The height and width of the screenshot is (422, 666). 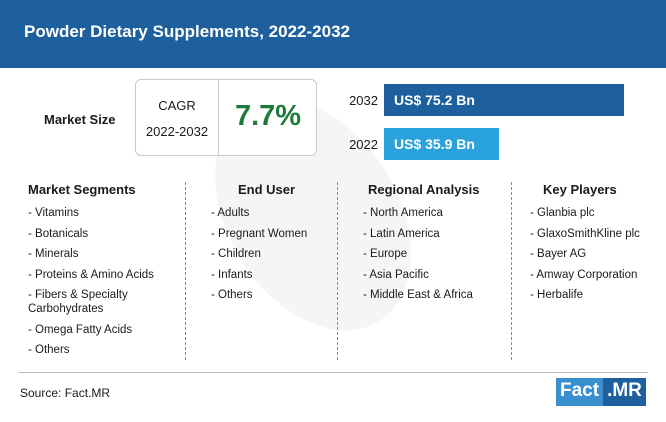 I want to click on regional-analysis-heading: Regional Analysis, so click(x=424, y=189).